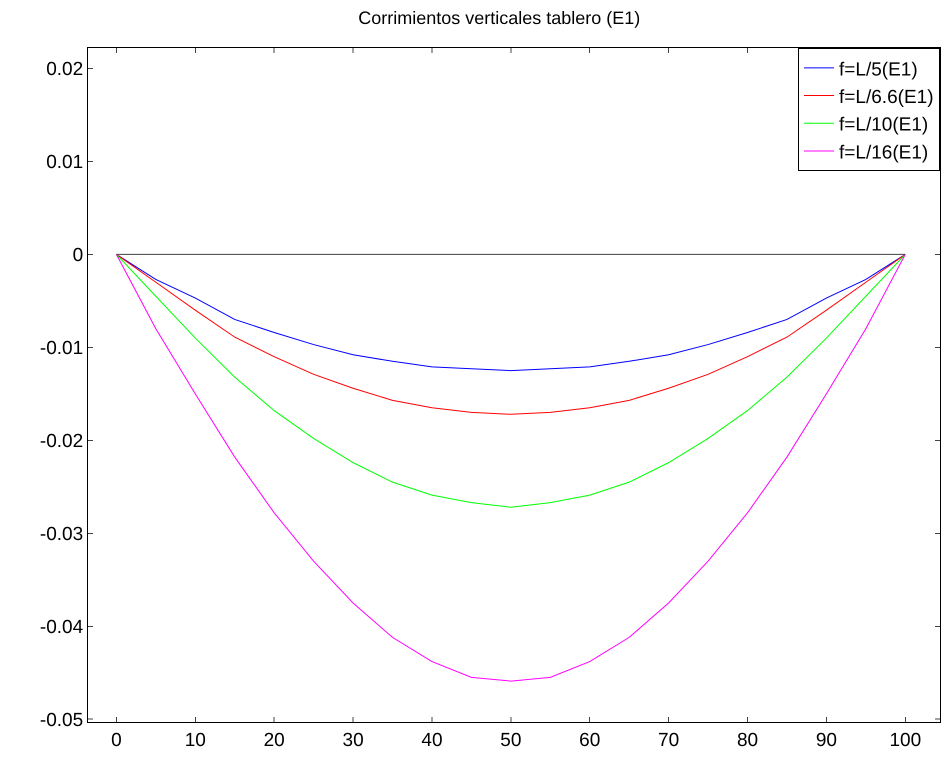 Image resolution: width=942 pixels, height=760 pixels. Describe the element at coordinates (432, 740) in the screenshot. I see `x-tick-label: 40` at that location.